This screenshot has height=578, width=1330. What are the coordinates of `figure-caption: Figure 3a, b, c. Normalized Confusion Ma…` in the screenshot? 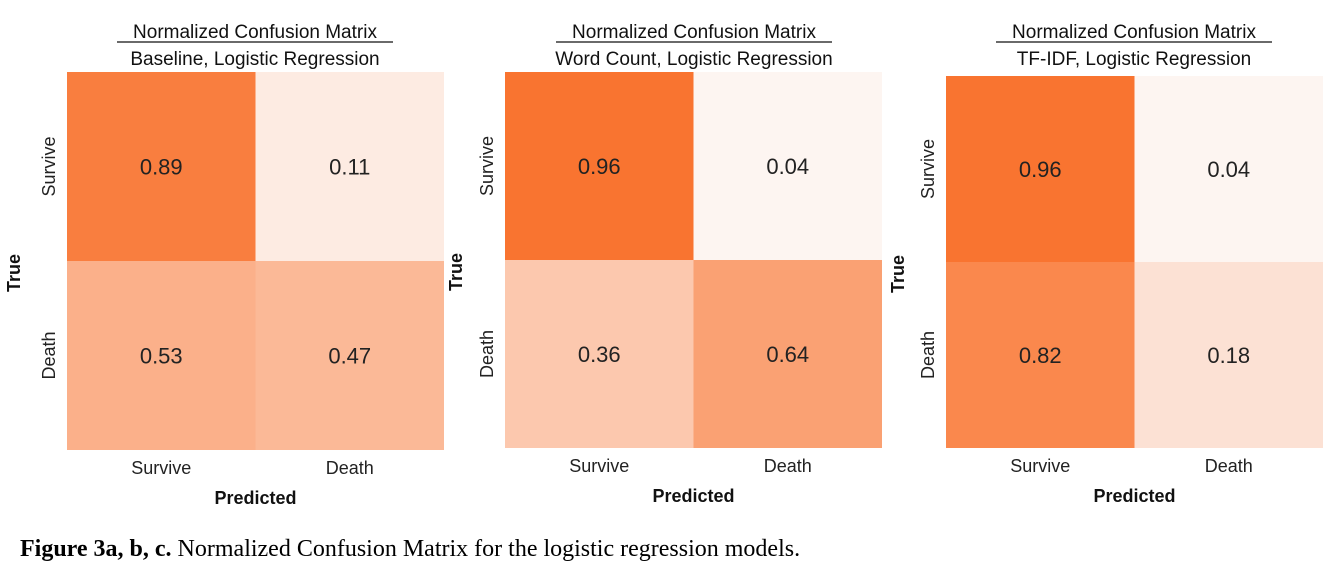 It's located at (665, 549).